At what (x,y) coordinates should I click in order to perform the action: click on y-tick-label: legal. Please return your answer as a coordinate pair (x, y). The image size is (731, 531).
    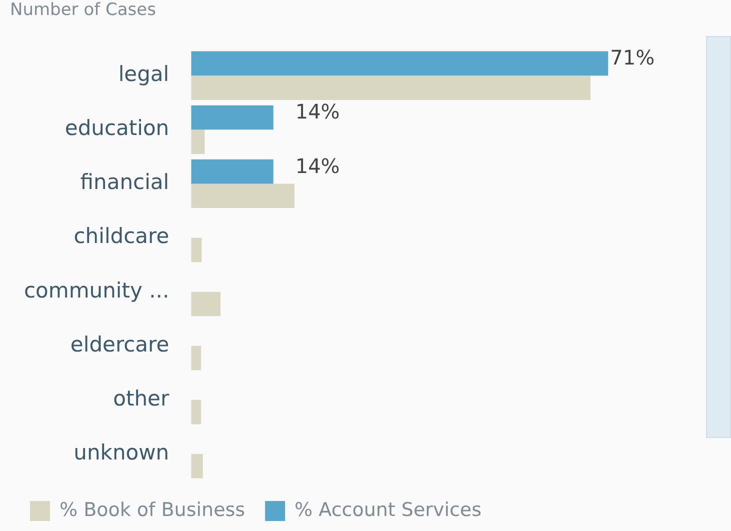
    Looking at the image, I should click on (144, 74).